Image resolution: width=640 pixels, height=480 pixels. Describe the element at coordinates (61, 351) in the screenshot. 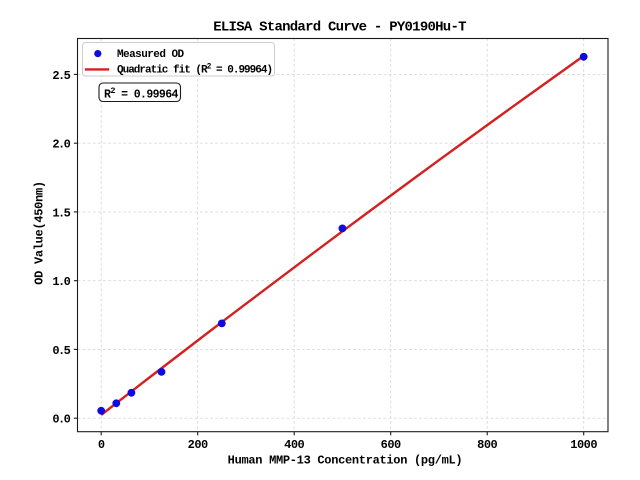

I see `svg-text: 0.5` at that location.